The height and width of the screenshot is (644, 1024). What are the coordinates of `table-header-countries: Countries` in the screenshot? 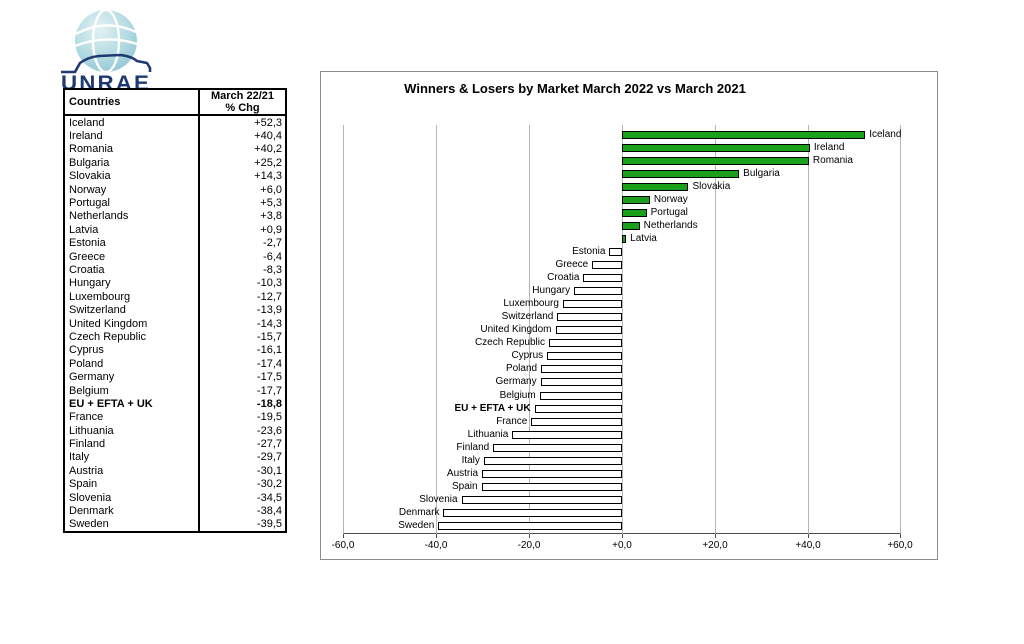 It's located at (132, 102).